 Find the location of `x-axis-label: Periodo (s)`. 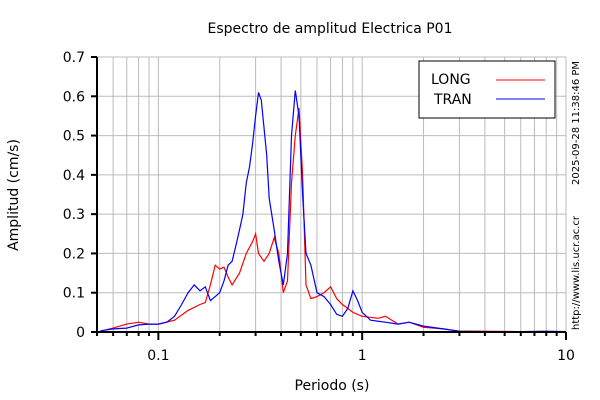

x-axis-label: Periodo (s) is located at coordinates (332, 386).